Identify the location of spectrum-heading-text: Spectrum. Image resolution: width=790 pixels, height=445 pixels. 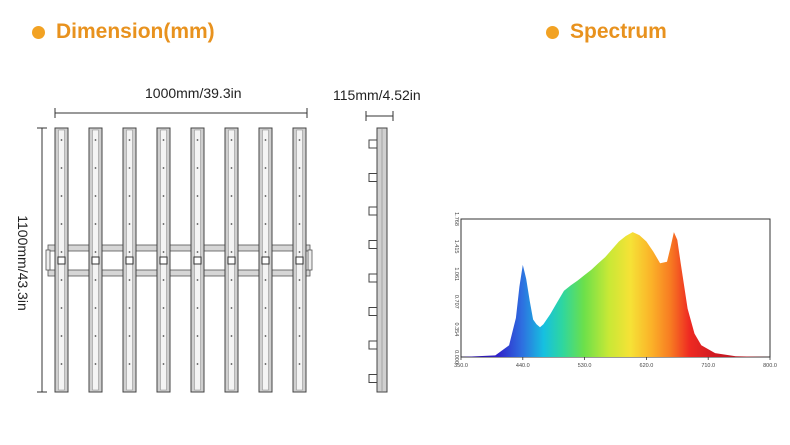
(618, 31).